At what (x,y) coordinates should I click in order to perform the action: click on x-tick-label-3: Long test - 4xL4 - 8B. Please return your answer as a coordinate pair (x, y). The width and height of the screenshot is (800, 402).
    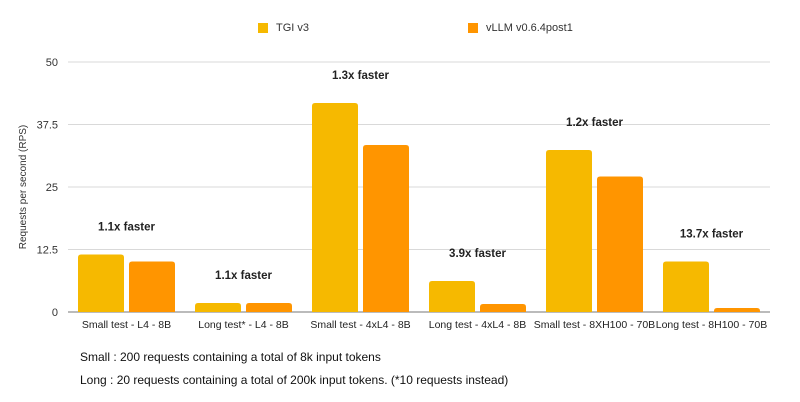
    Looking at the image, I should click on (477, 325).